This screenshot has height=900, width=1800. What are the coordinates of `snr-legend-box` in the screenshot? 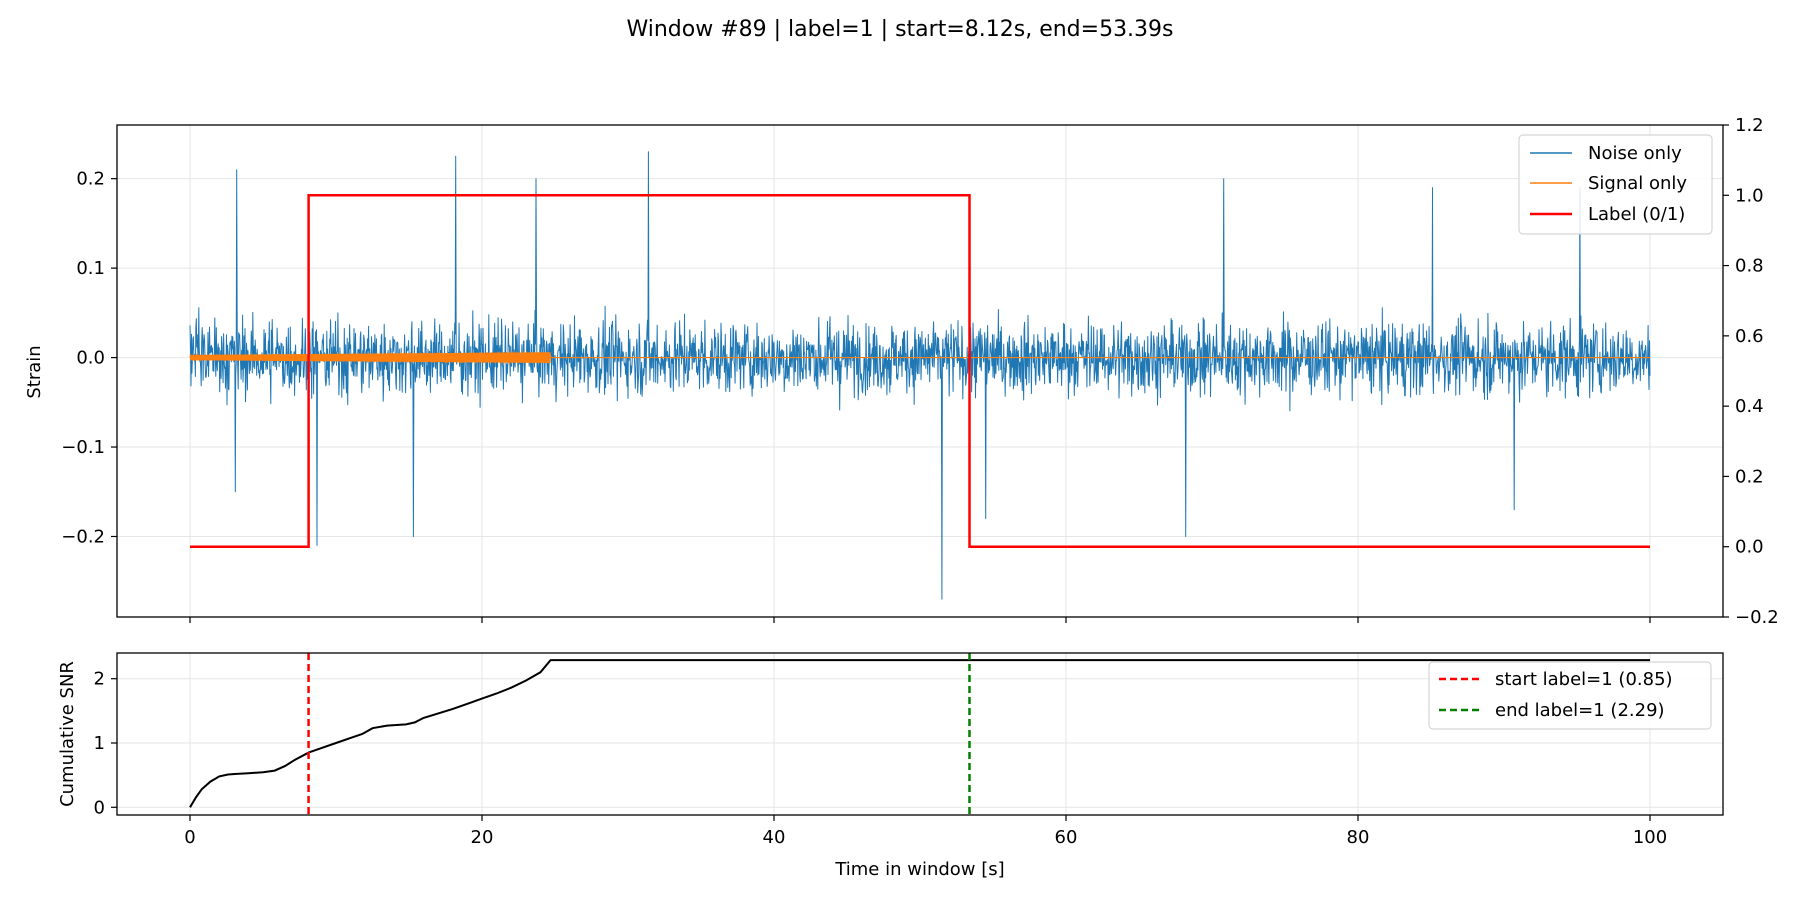 It's located at (1570, 695).